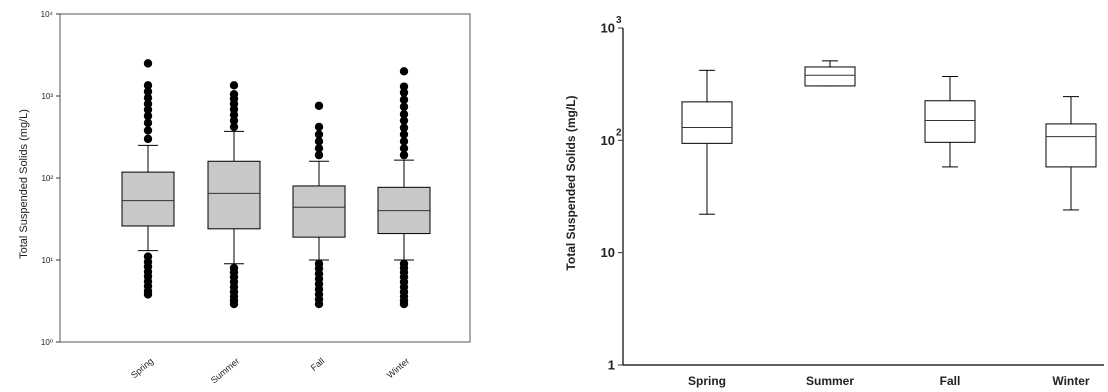 This screenshot has height=392, width=1108. What do you see at coordinates (571, 183) in the screenshot?
I see `y-axis-title-right: Total Suspended Solids (mg/L)` at bounding box center [571, 183].